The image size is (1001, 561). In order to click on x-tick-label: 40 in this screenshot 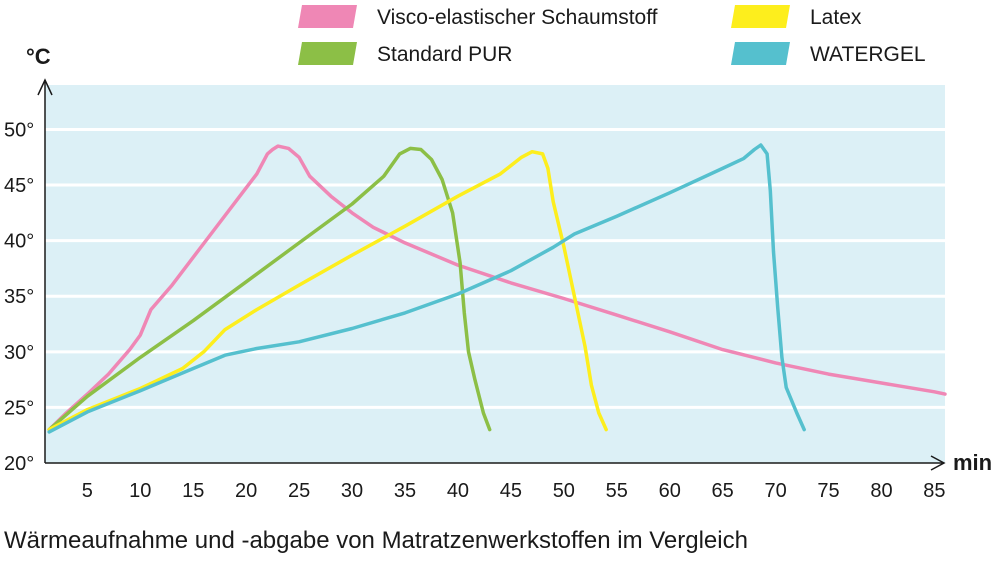, I will do `click(458, 491)`.